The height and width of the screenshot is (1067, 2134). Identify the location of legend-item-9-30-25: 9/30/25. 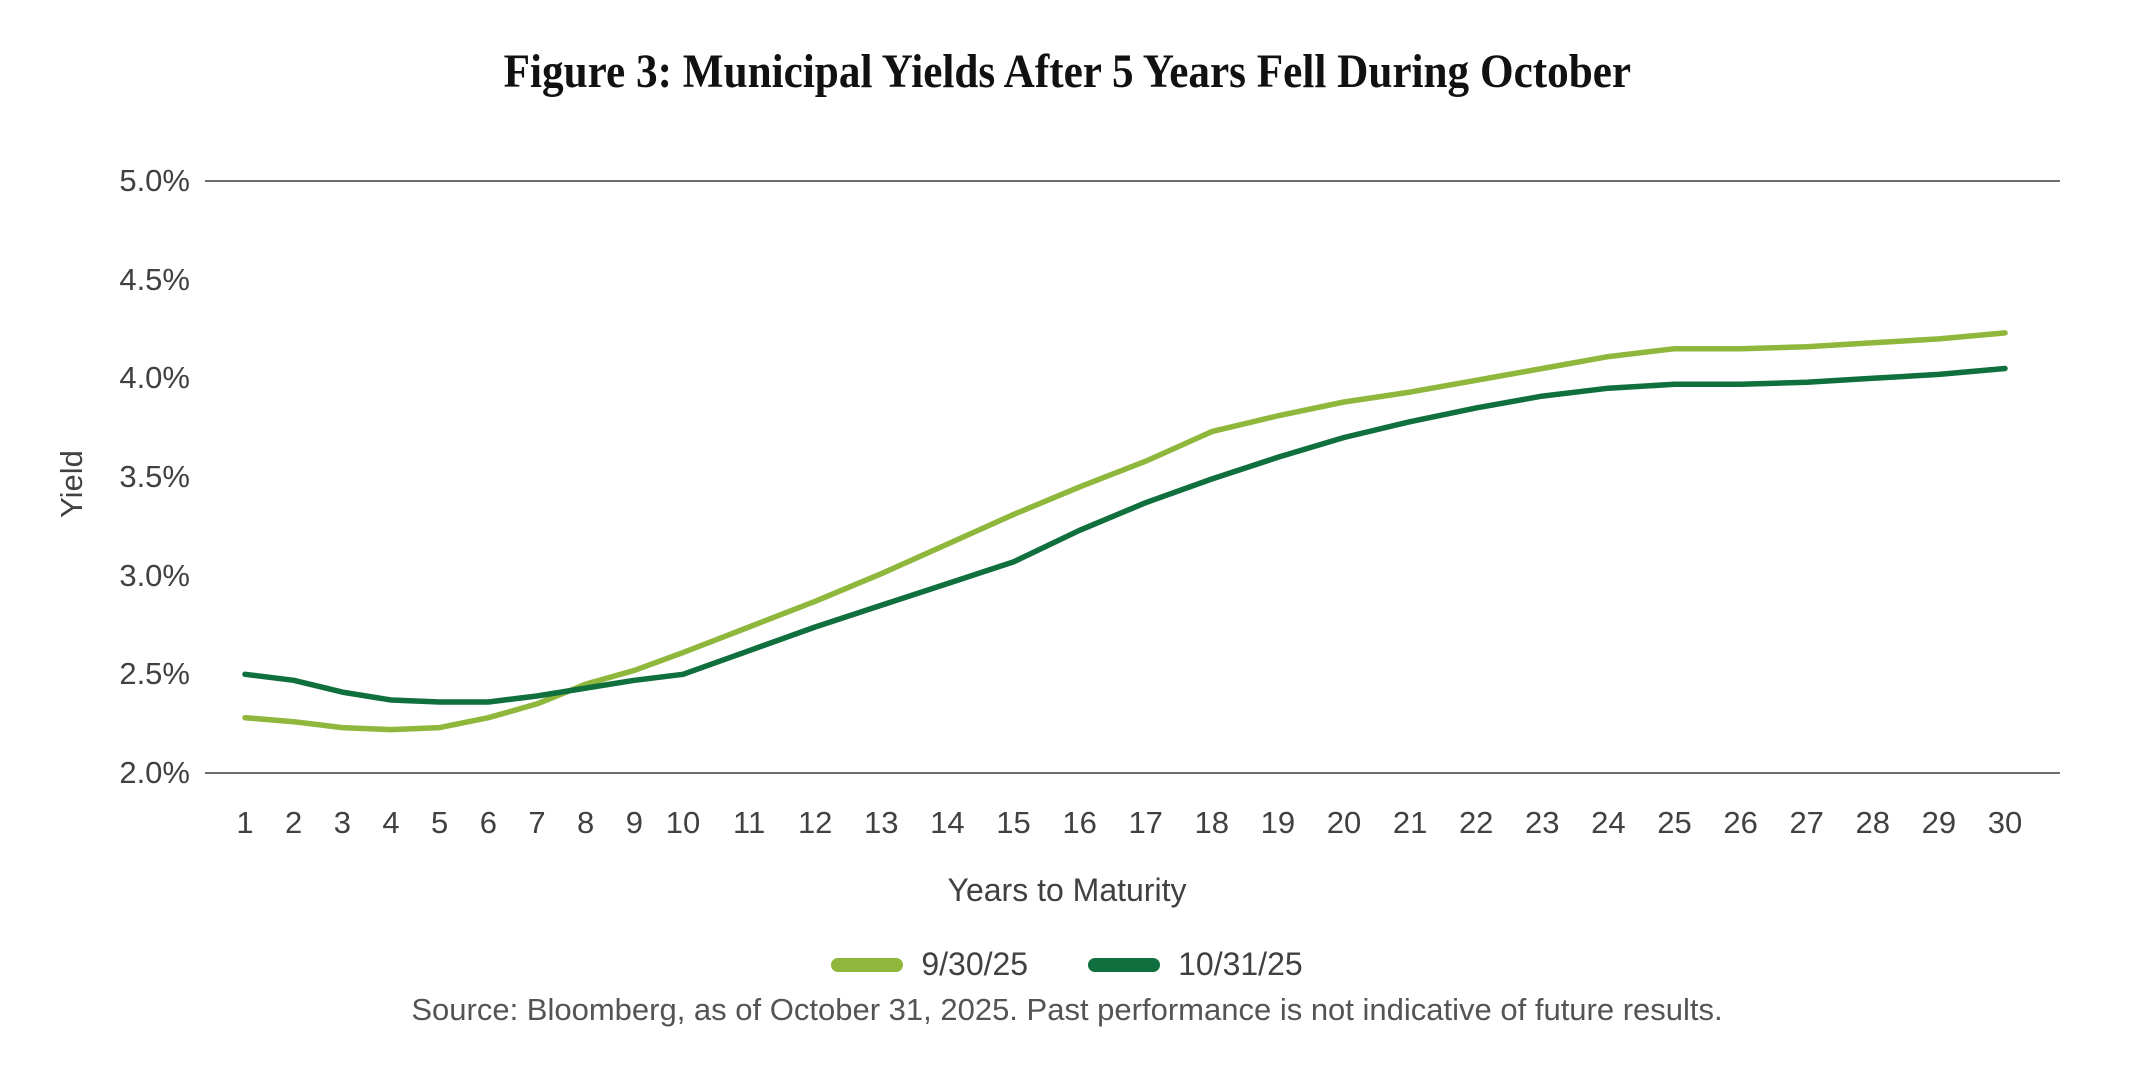
(929, 964).